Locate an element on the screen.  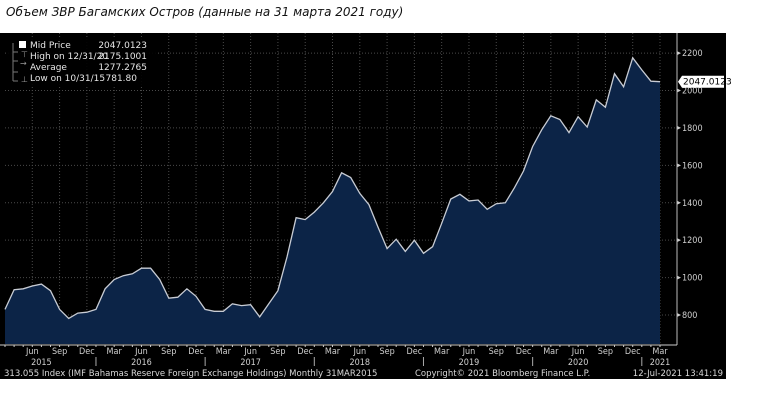
x-year-label: 2016 is located at coordinates (141, 363).